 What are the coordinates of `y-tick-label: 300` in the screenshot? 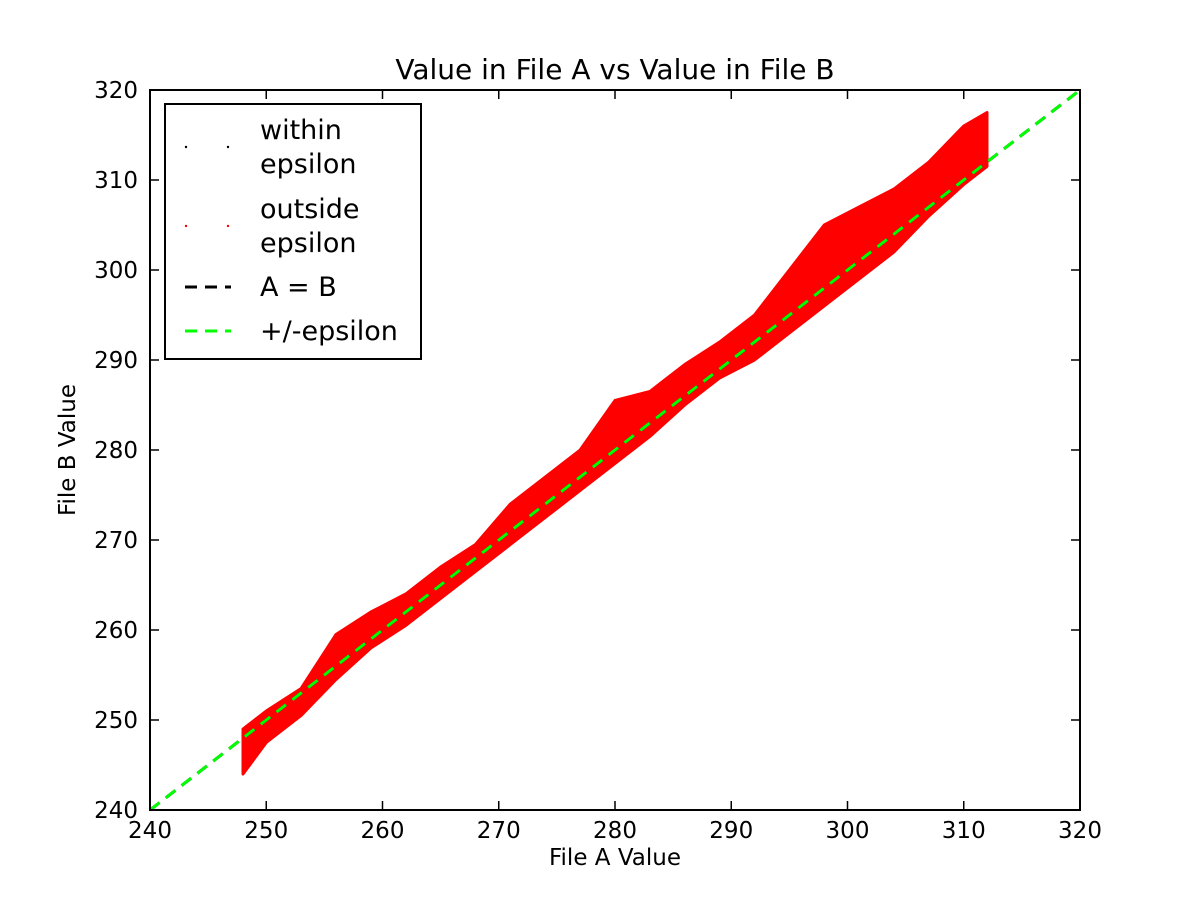 It's located at (116, 271).